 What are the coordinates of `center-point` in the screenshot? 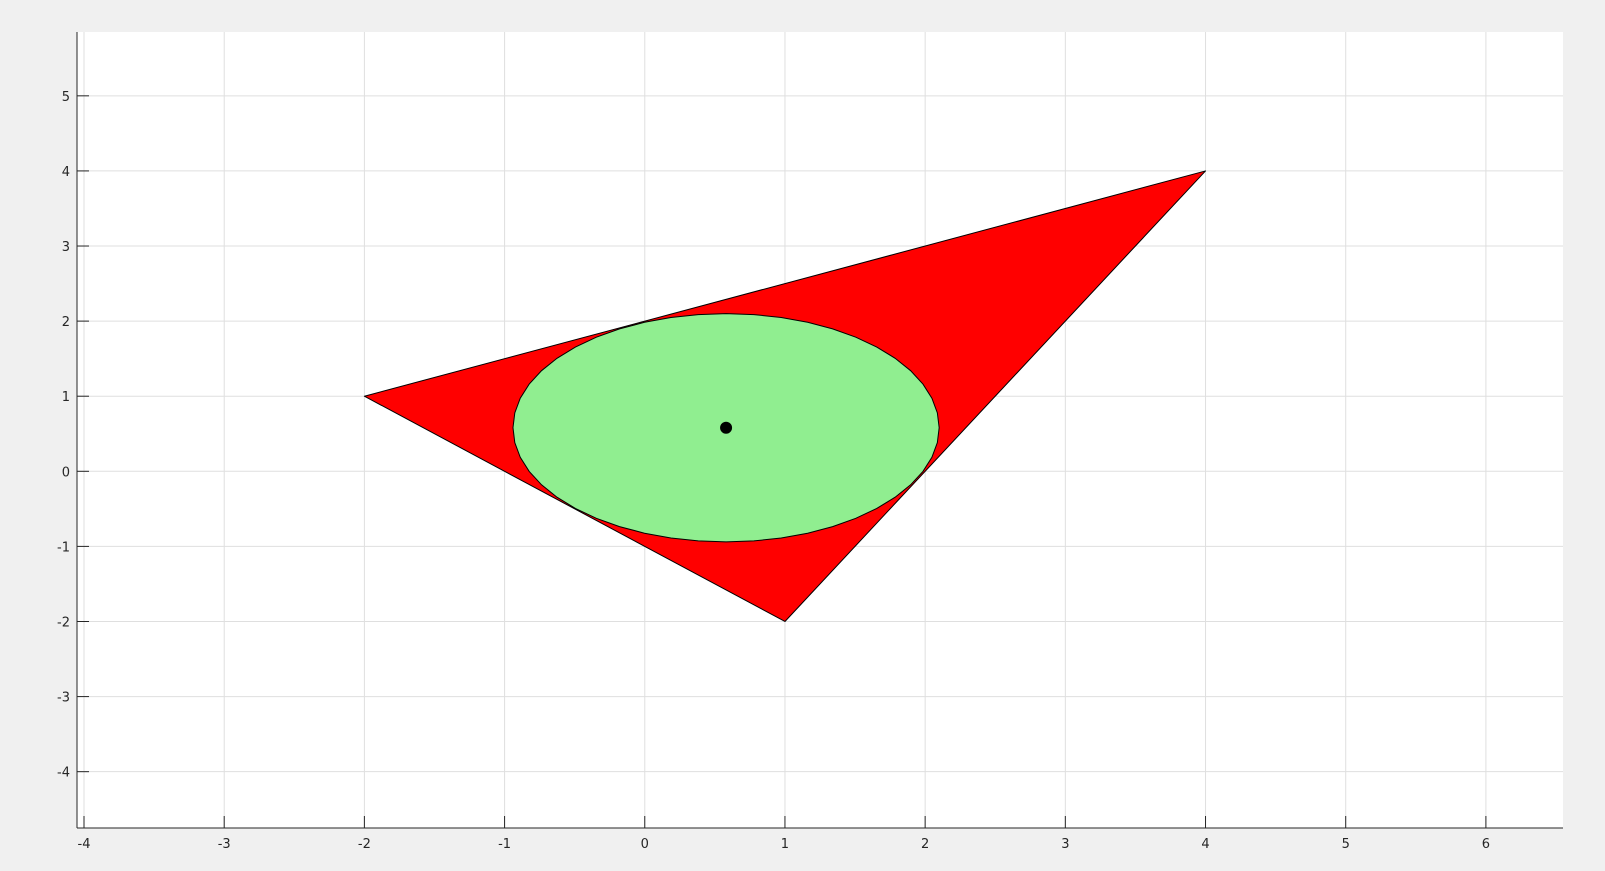 It's located at (726, 427).